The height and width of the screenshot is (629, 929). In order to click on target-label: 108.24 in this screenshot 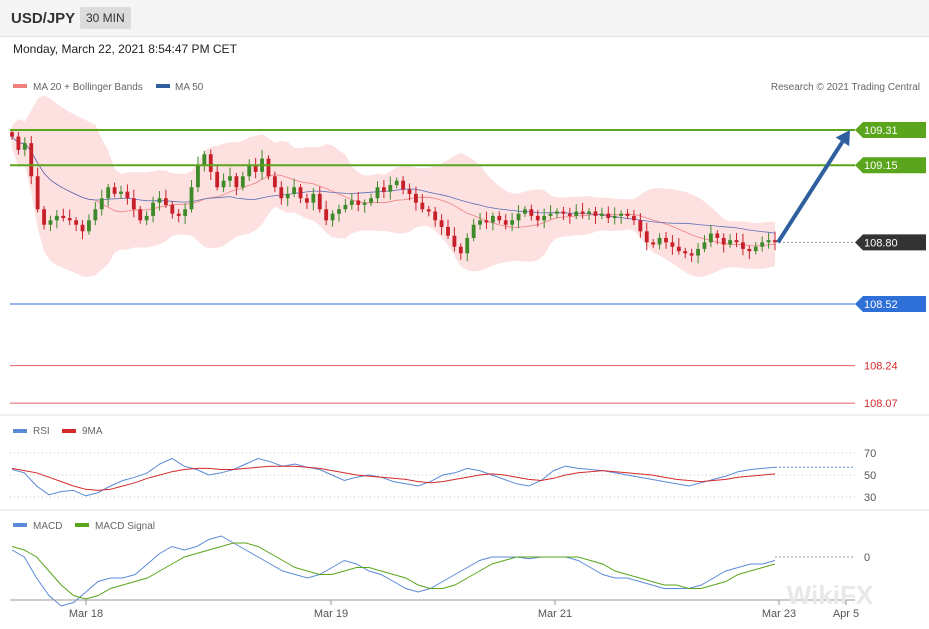, I will do `click(881, 367)`.